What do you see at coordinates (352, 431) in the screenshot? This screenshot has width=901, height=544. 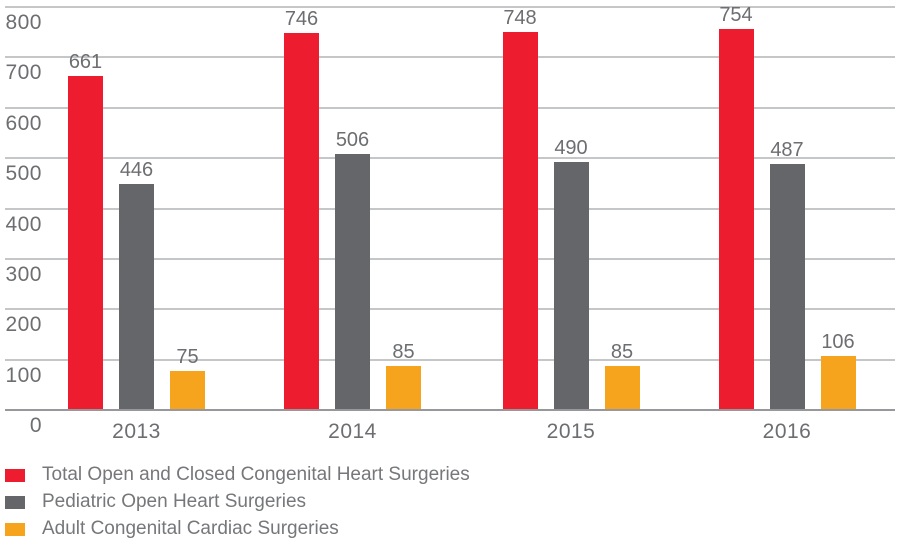 I see `x-tick-label: 2014` at bounding box center [352, 431].